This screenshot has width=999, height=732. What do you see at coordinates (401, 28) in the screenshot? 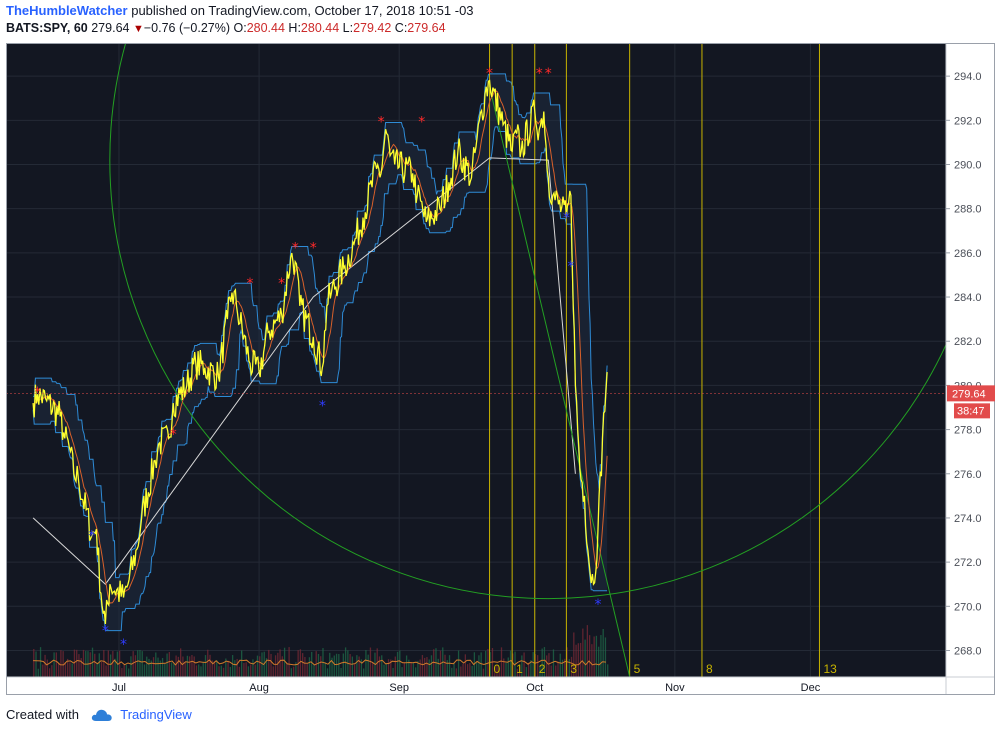
I see `close-label: C:` at bounding box center [401, 28].